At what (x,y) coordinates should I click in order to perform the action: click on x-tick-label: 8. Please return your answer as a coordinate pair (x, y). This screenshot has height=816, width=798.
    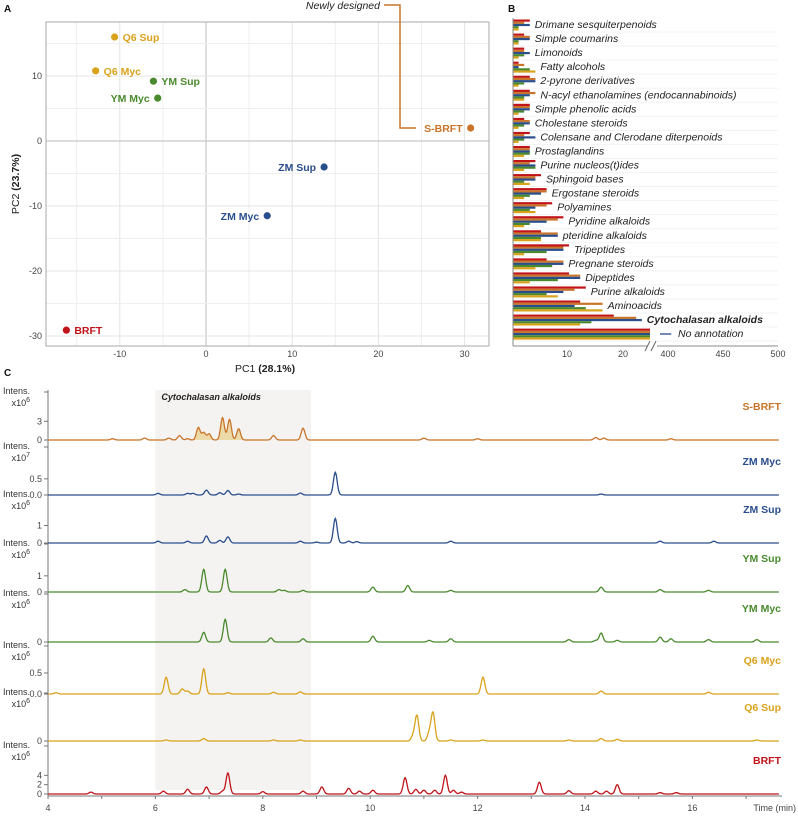
    Looking at the image, I should click on (262, 808).